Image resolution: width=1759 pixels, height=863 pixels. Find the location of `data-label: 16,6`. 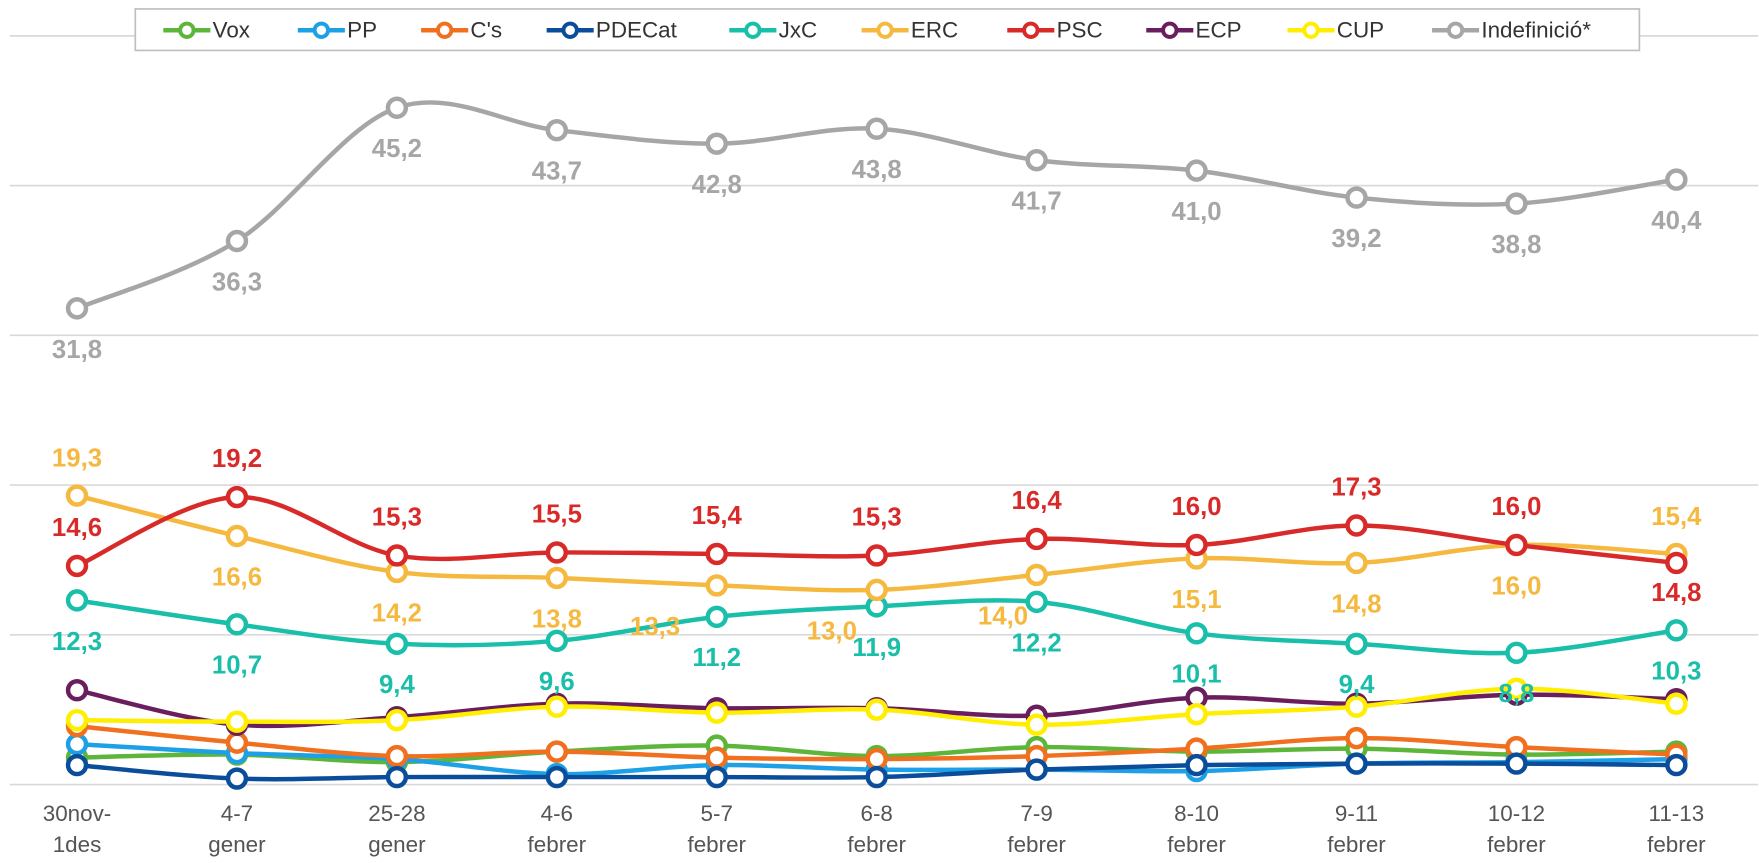

data-label: 16,6 is located at coordinates (237, 577).